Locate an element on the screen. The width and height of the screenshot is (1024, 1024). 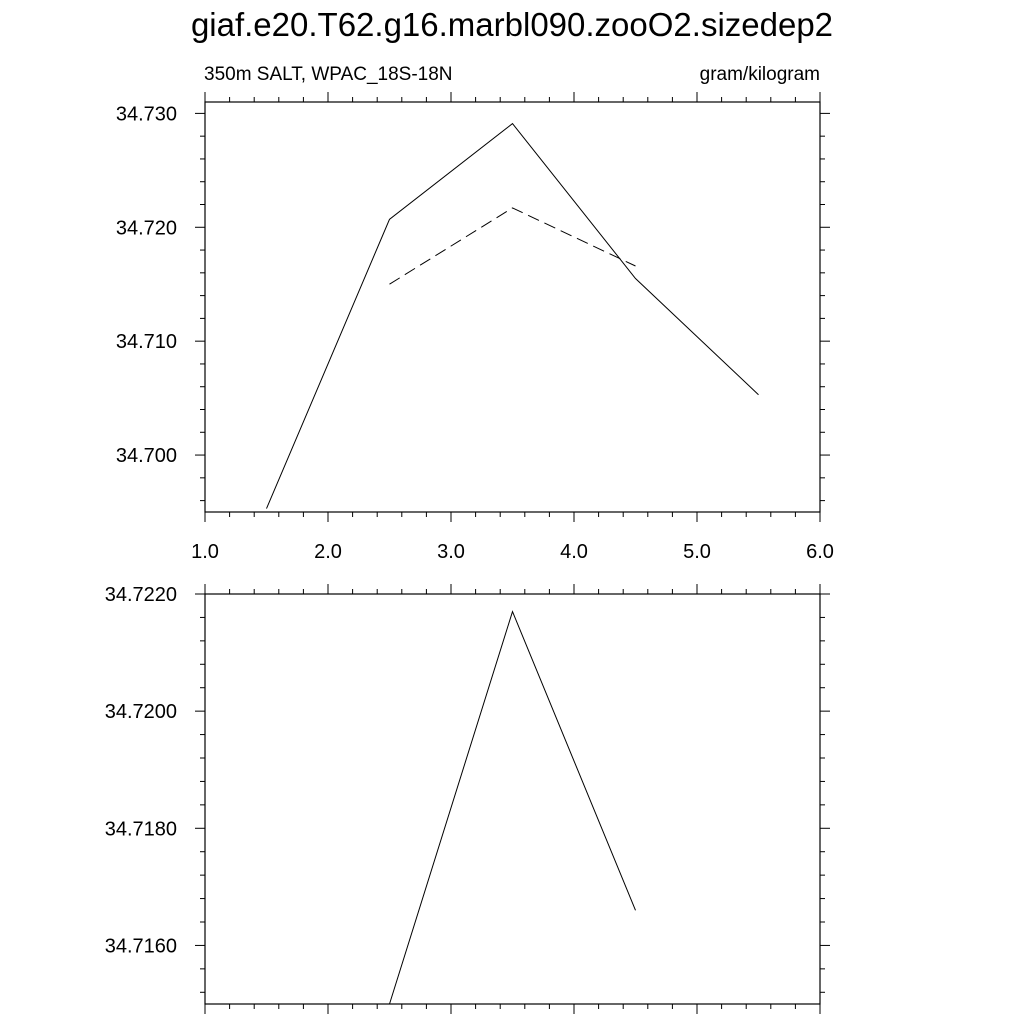
y-tick-label: 34.710 is located at coordinates (146, 342).